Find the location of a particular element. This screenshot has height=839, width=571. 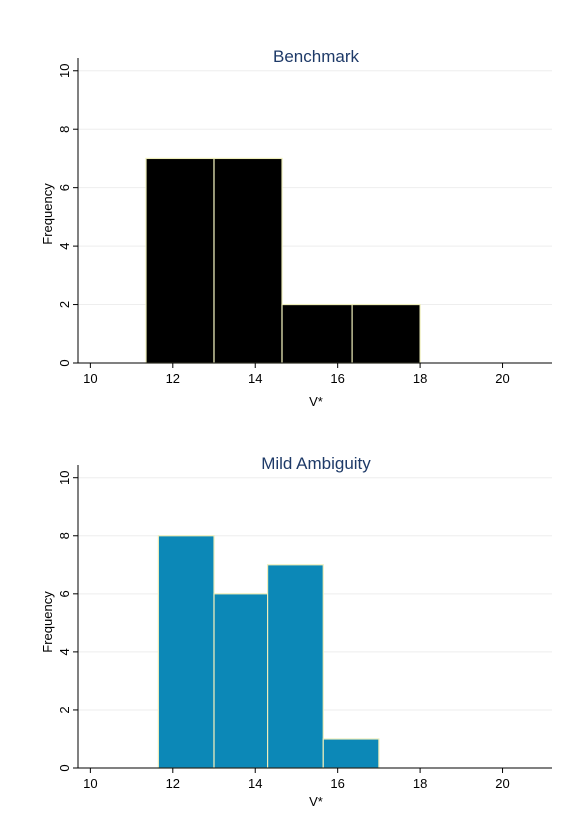

chart-title: Benchmark is located at coordinates (316, 56).